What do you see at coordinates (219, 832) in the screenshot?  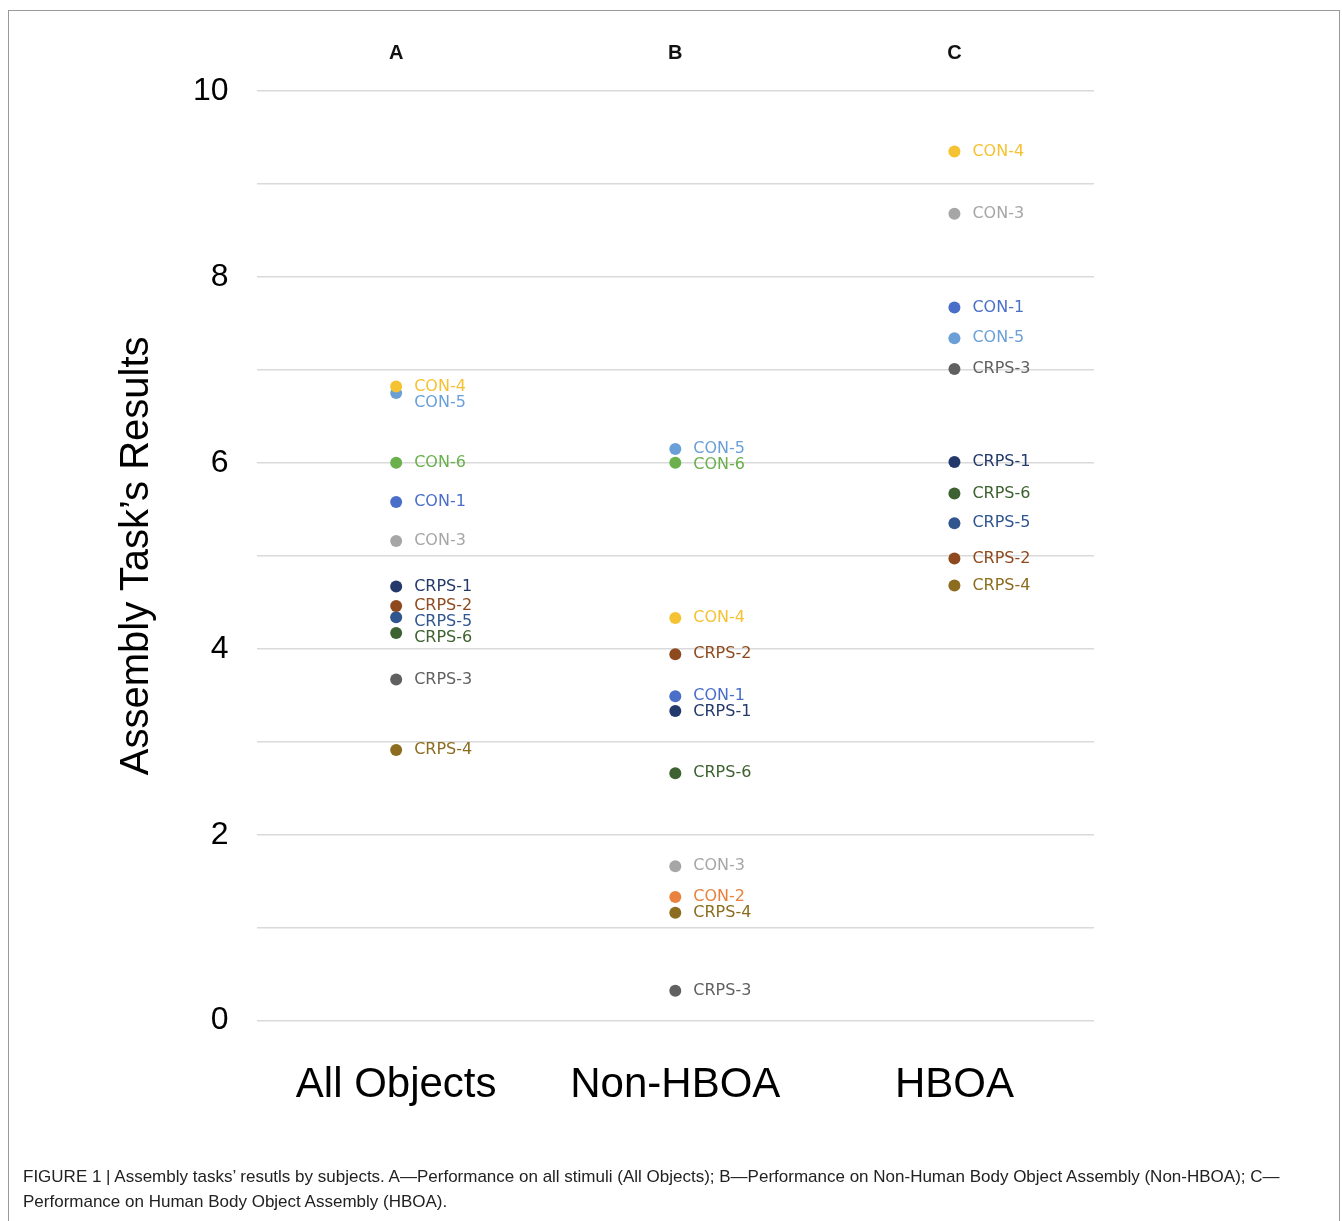 I see `y-tick-label: 2` at bounding box center [219, 832].